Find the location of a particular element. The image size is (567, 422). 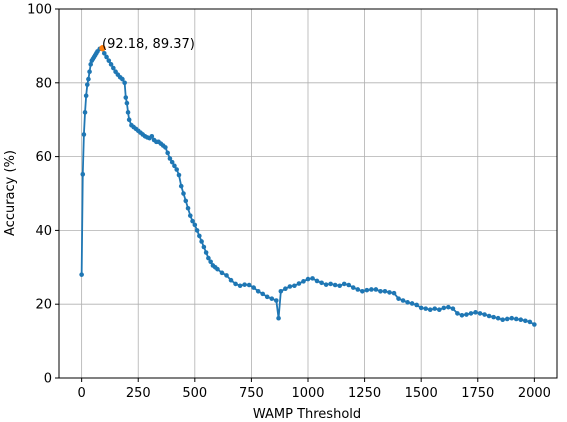

y-tick-label: 40 is located at coordinates (43, 231).